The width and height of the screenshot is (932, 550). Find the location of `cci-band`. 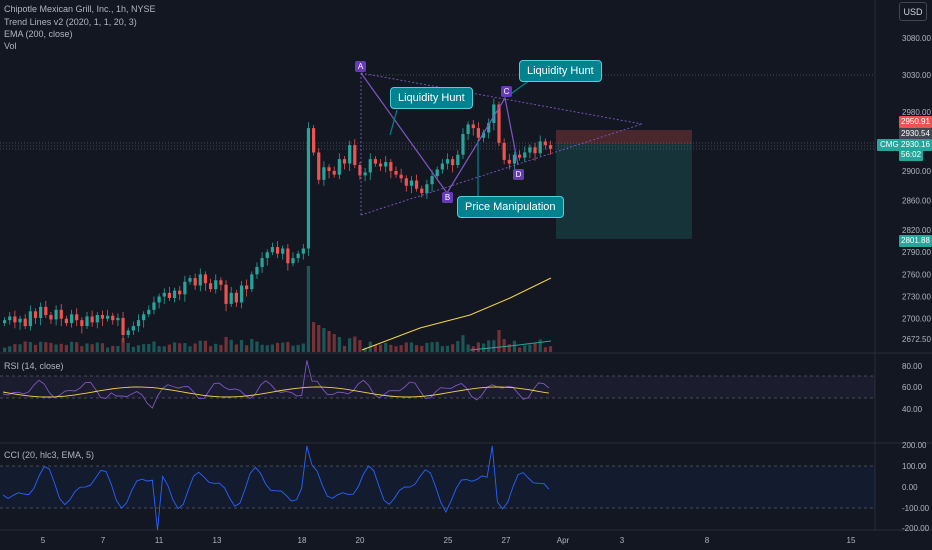

cci-band is located at coordinates (437, 487).